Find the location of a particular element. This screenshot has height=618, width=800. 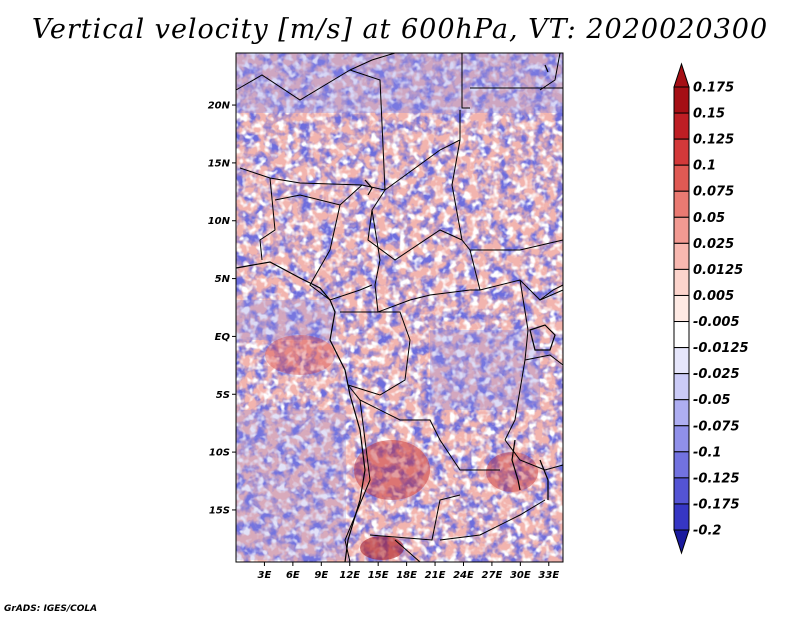

lon-tick-label: 21E is located at coordinates (435, 575).